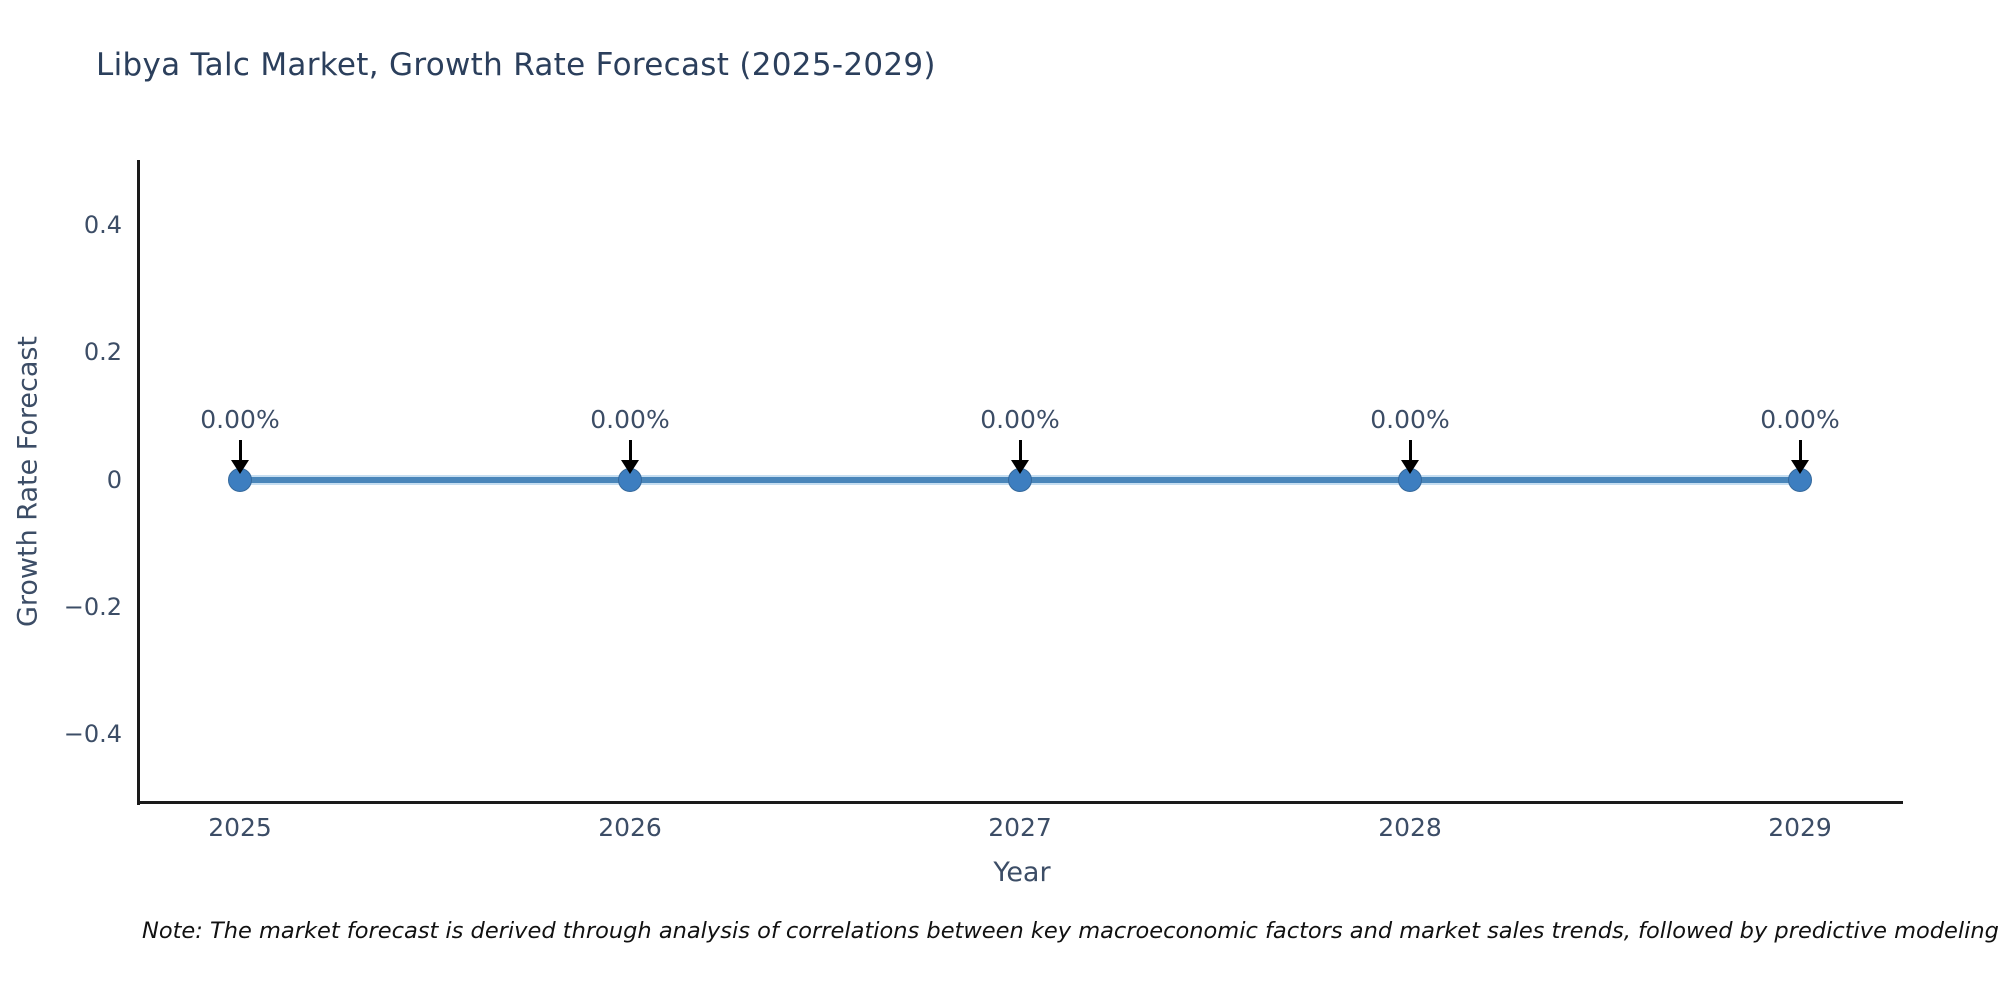  What do you see at coordinates (114, 480) in the screenshot?
I see `y-tick-label: 0` at bounding box center [114, 480].